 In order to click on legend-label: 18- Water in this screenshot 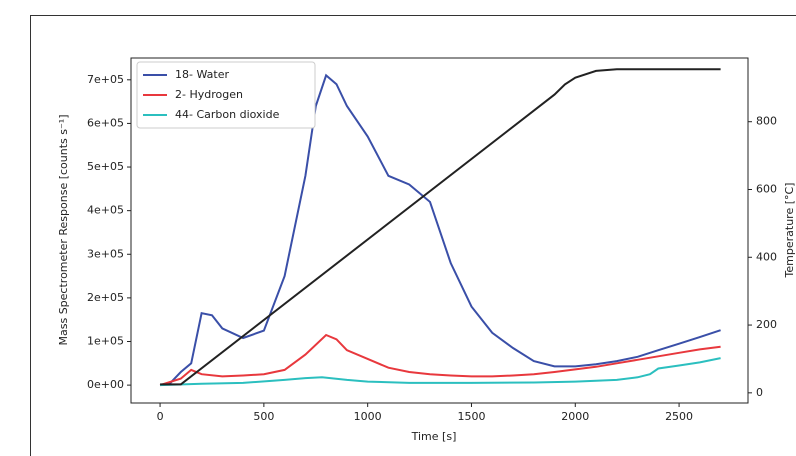, I will do `click(202, 74)`.